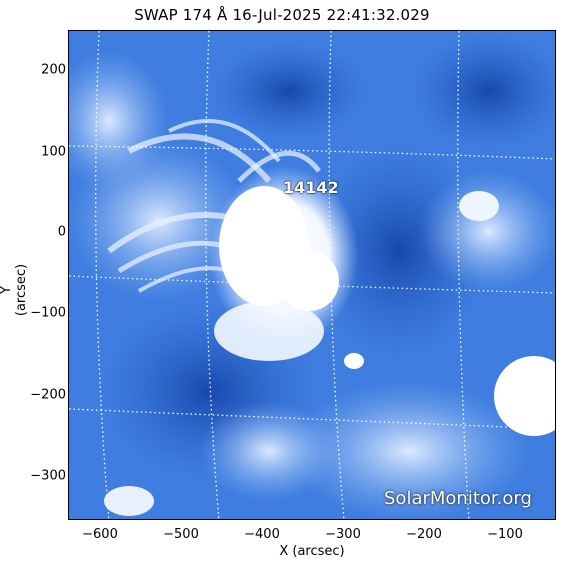  I want to click on active-region-label: 14142, so click(311, 187).